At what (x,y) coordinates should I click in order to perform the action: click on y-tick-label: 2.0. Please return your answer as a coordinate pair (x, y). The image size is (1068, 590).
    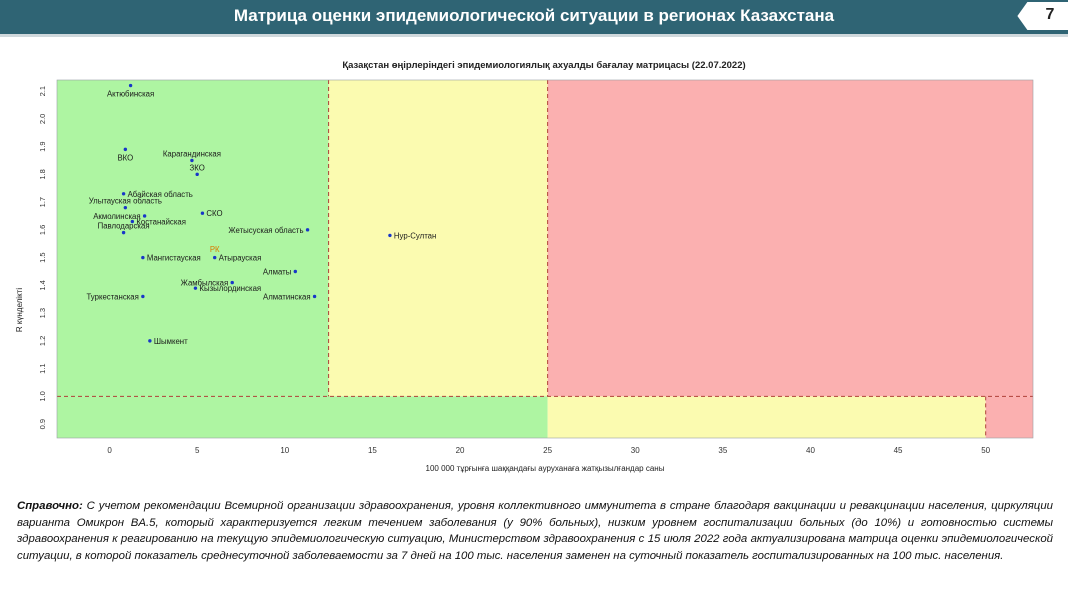
    Looking at the image, I should click on (42, 119).